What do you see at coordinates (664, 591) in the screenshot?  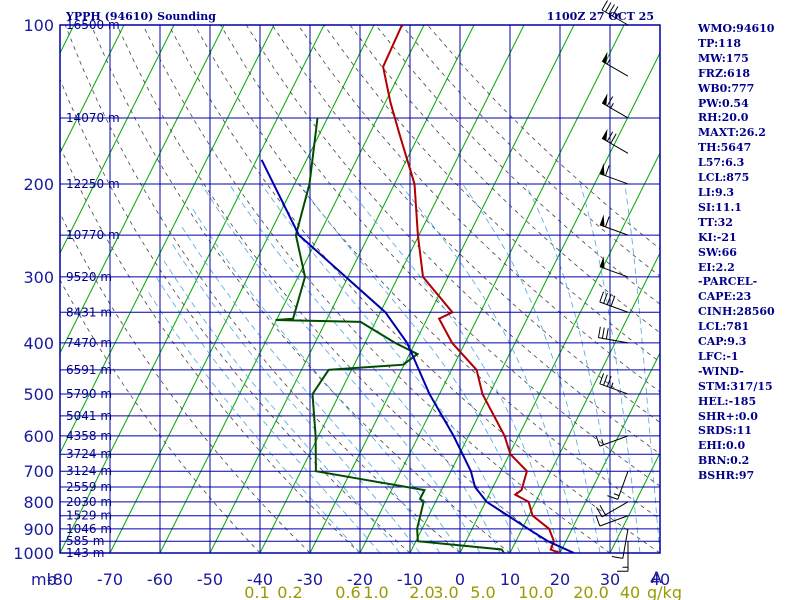 I see `mixing-ratio-unit: g/kg` at bounding box center [664, 591].